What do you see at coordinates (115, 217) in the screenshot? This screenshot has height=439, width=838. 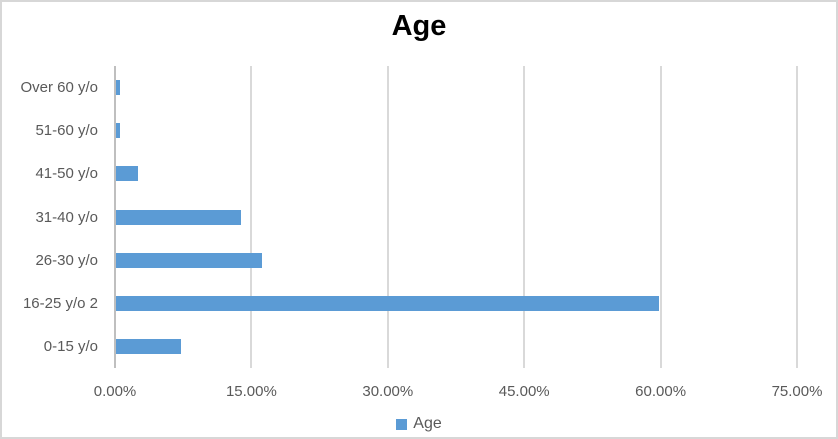 I see `category-axis-line` at bounding box center [115, 217].